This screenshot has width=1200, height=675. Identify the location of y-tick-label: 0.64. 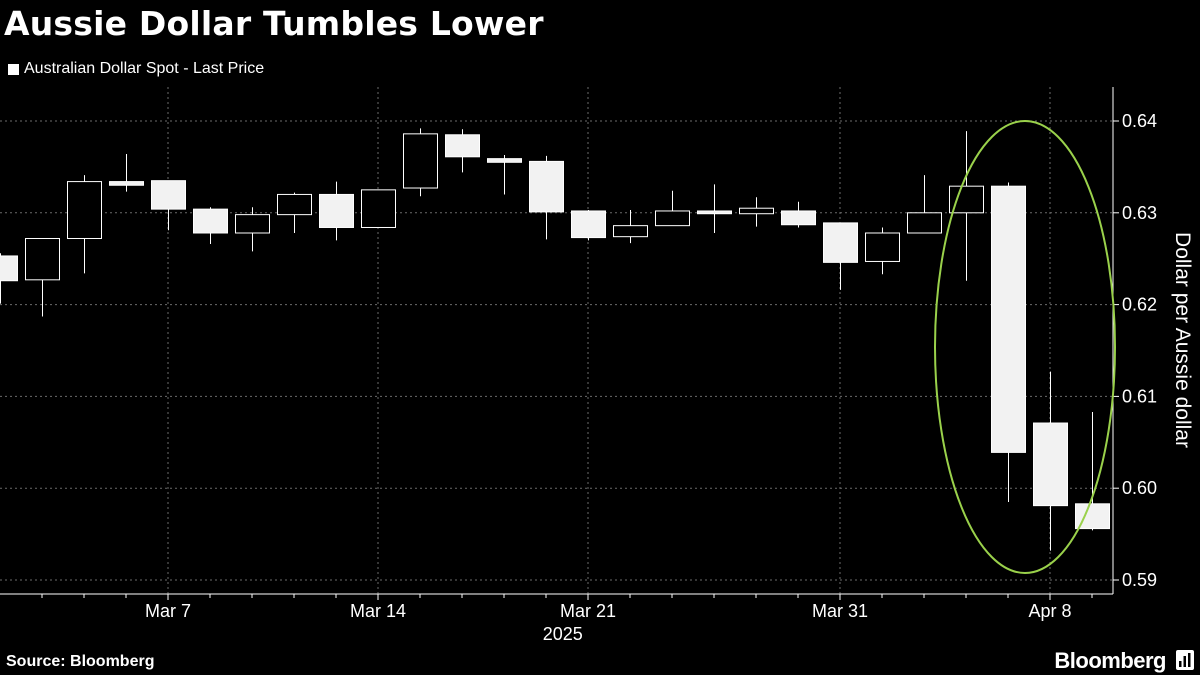
(1139, 121).